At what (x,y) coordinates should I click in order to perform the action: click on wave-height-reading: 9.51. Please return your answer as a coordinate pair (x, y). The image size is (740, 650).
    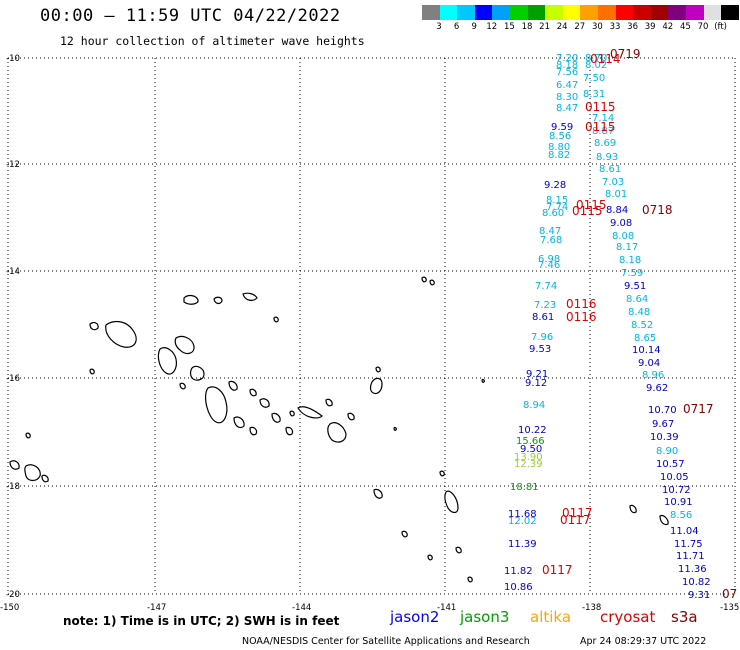
    Looking at the image, I should click on (635, 286).